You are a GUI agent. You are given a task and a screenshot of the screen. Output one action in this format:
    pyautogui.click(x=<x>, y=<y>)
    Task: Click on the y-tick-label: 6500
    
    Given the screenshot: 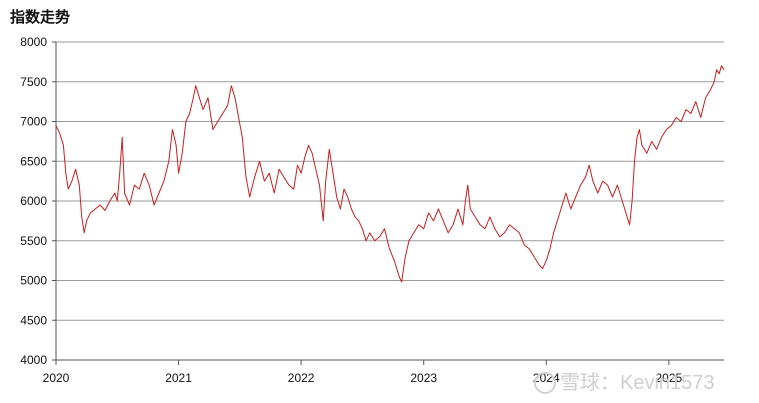 What is the action you would take?
    pyautogui.click(x=33, y=161)
    